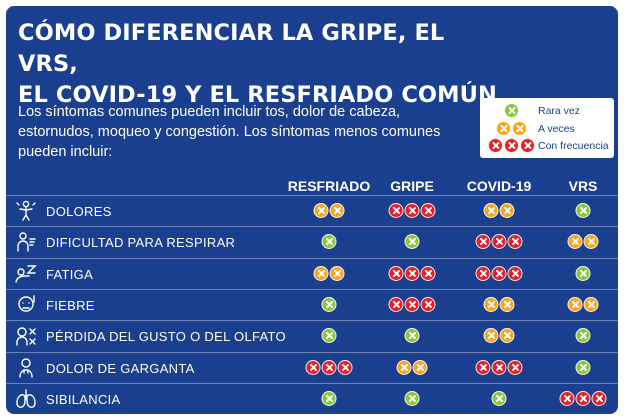  I want to click on legend: Rara vez A veces Con frecuencia, so click(547, 128).